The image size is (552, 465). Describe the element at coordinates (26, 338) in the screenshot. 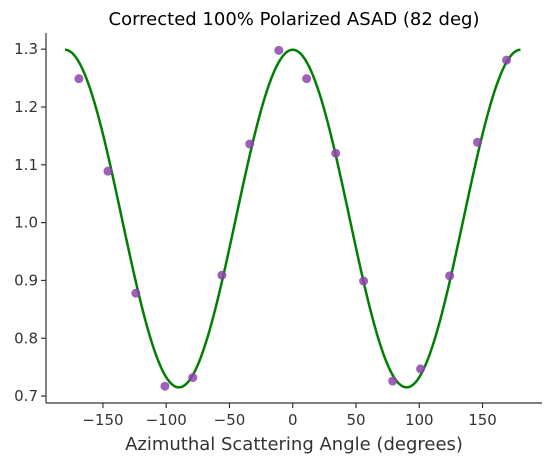

I see `y-tick-label: 0.8` at that location.